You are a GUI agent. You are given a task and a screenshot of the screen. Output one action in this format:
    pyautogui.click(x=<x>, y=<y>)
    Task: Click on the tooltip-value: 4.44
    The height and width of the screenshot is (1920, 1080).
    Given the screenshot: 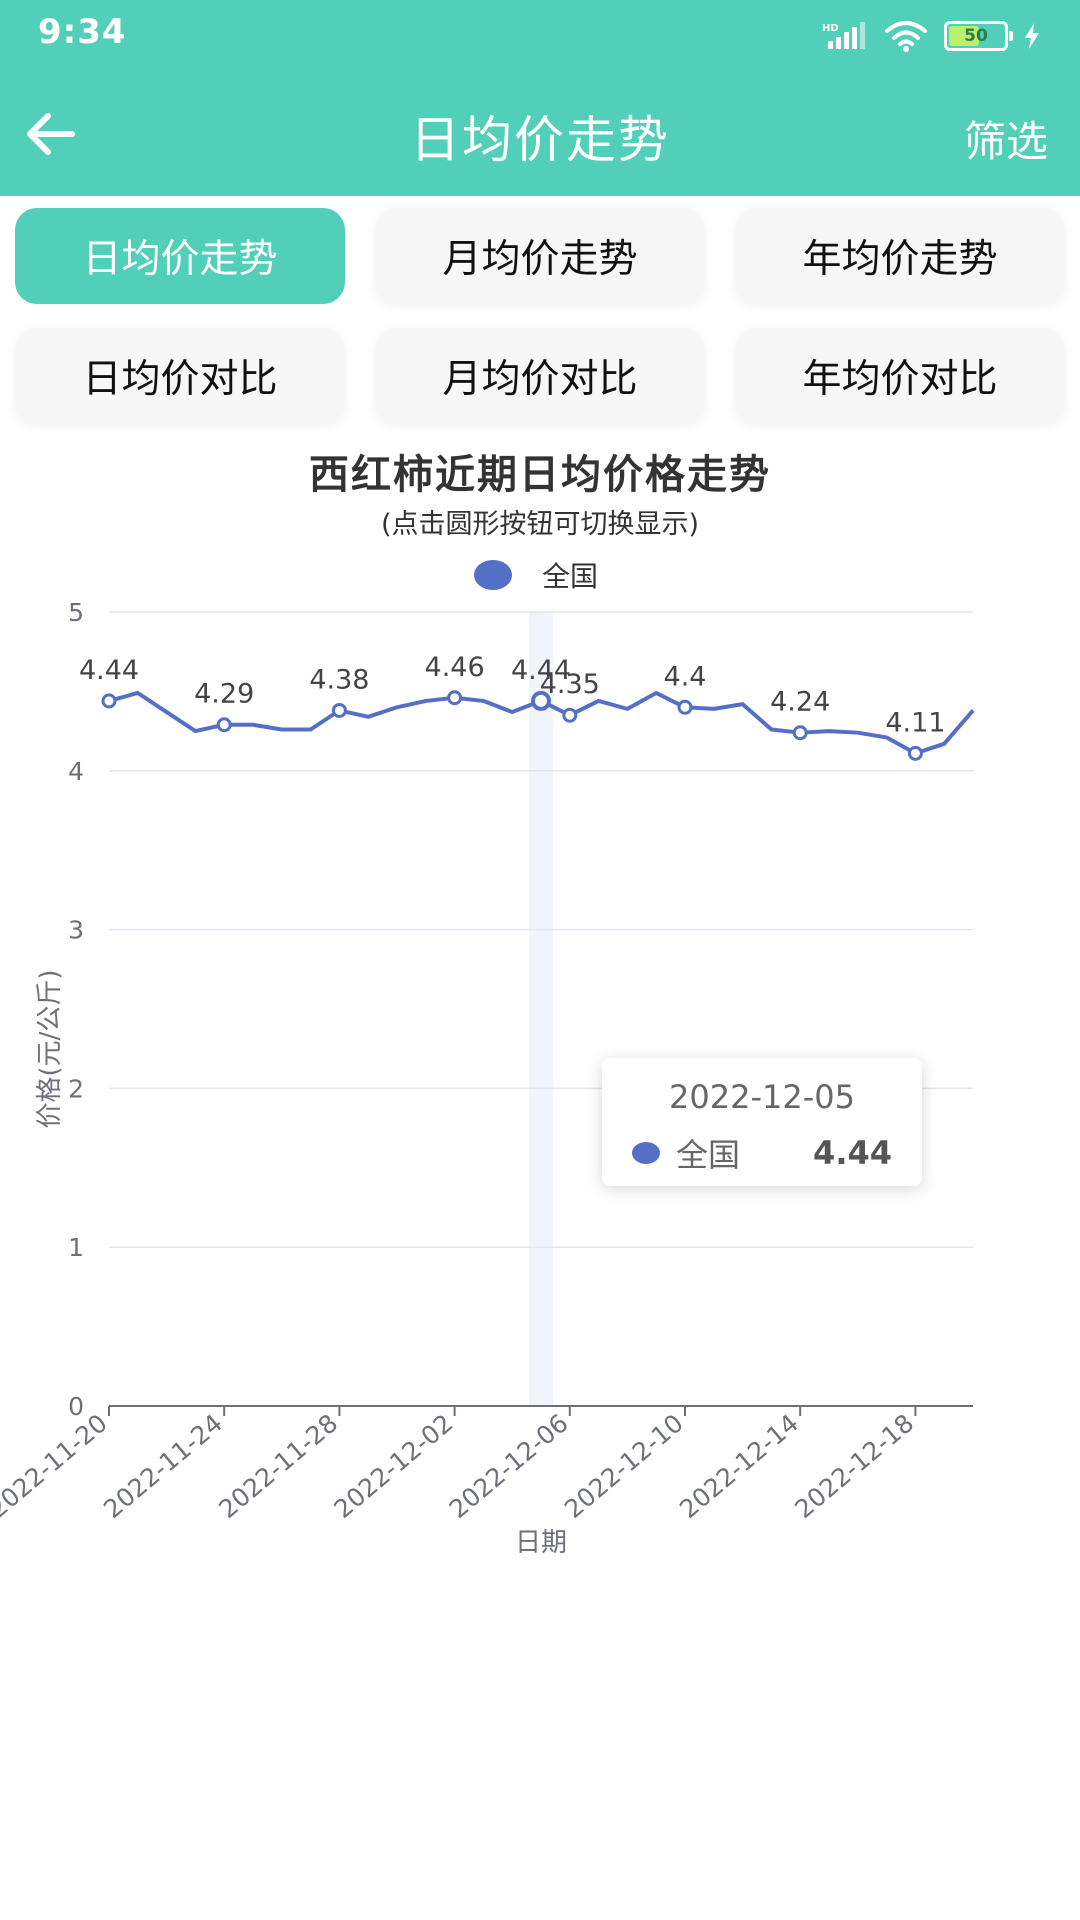 What is the action you would take?
    pyautogui.click(x=852, y=1153)
    